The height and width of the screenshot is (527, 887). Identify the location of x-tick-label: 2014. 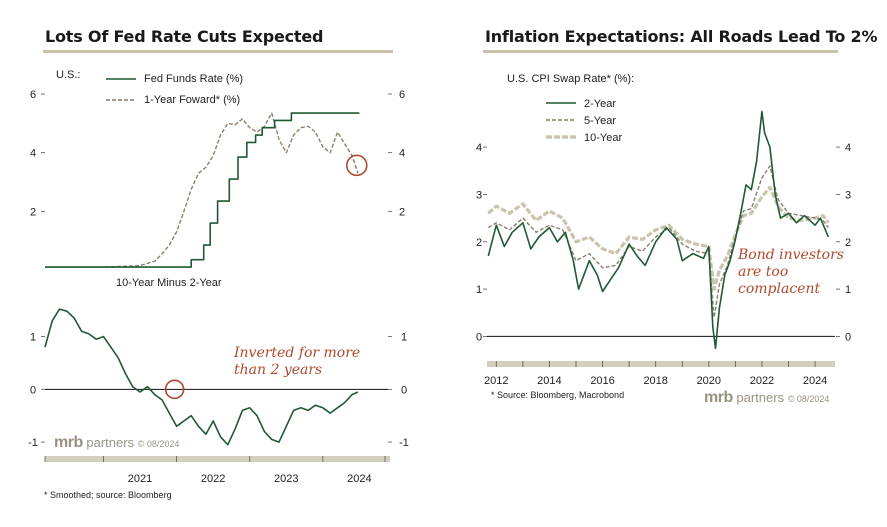
(549, 381).